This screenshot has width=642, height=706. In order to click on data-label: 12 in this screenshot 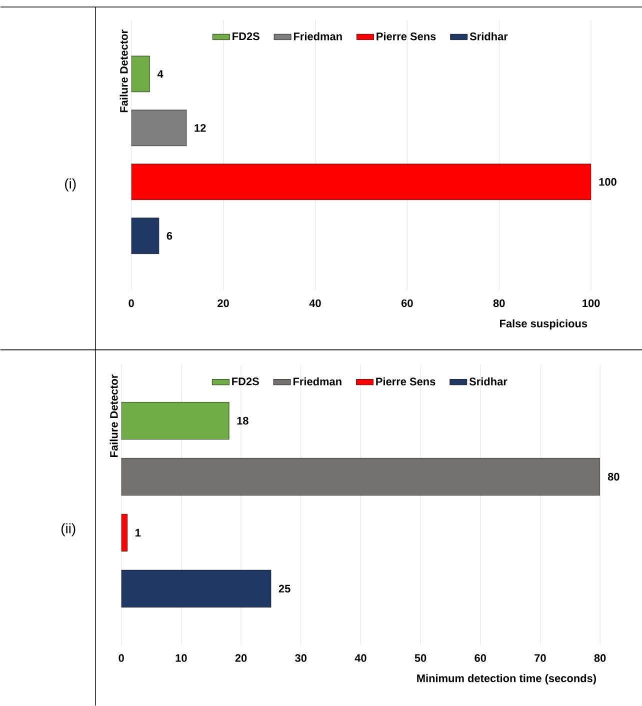, I will do `click(200, 128)`.